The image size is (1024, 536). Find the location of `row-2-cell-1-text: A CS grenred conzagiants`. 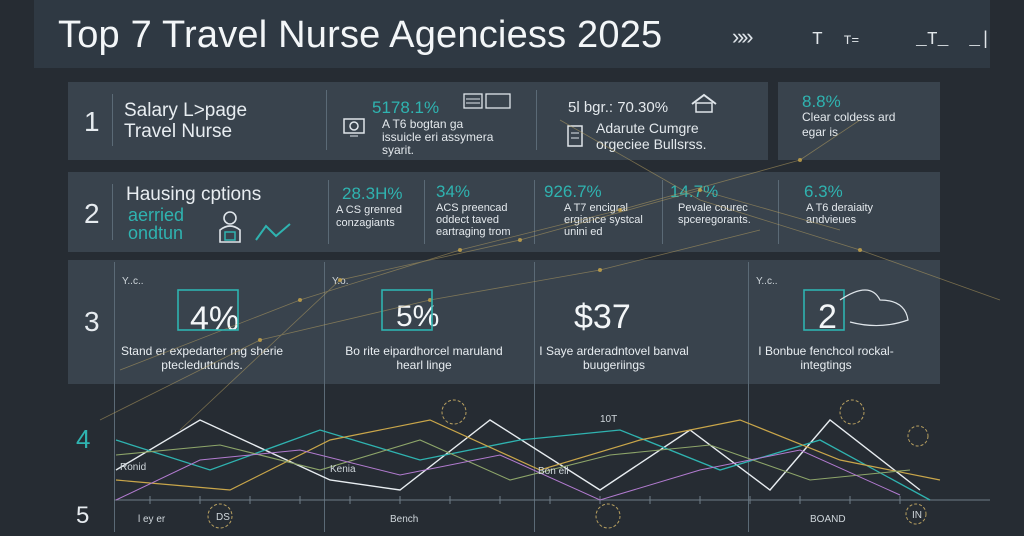

row-2-cell-1-text: A CS grenred conzagiants is located at coordinates (369, 216).